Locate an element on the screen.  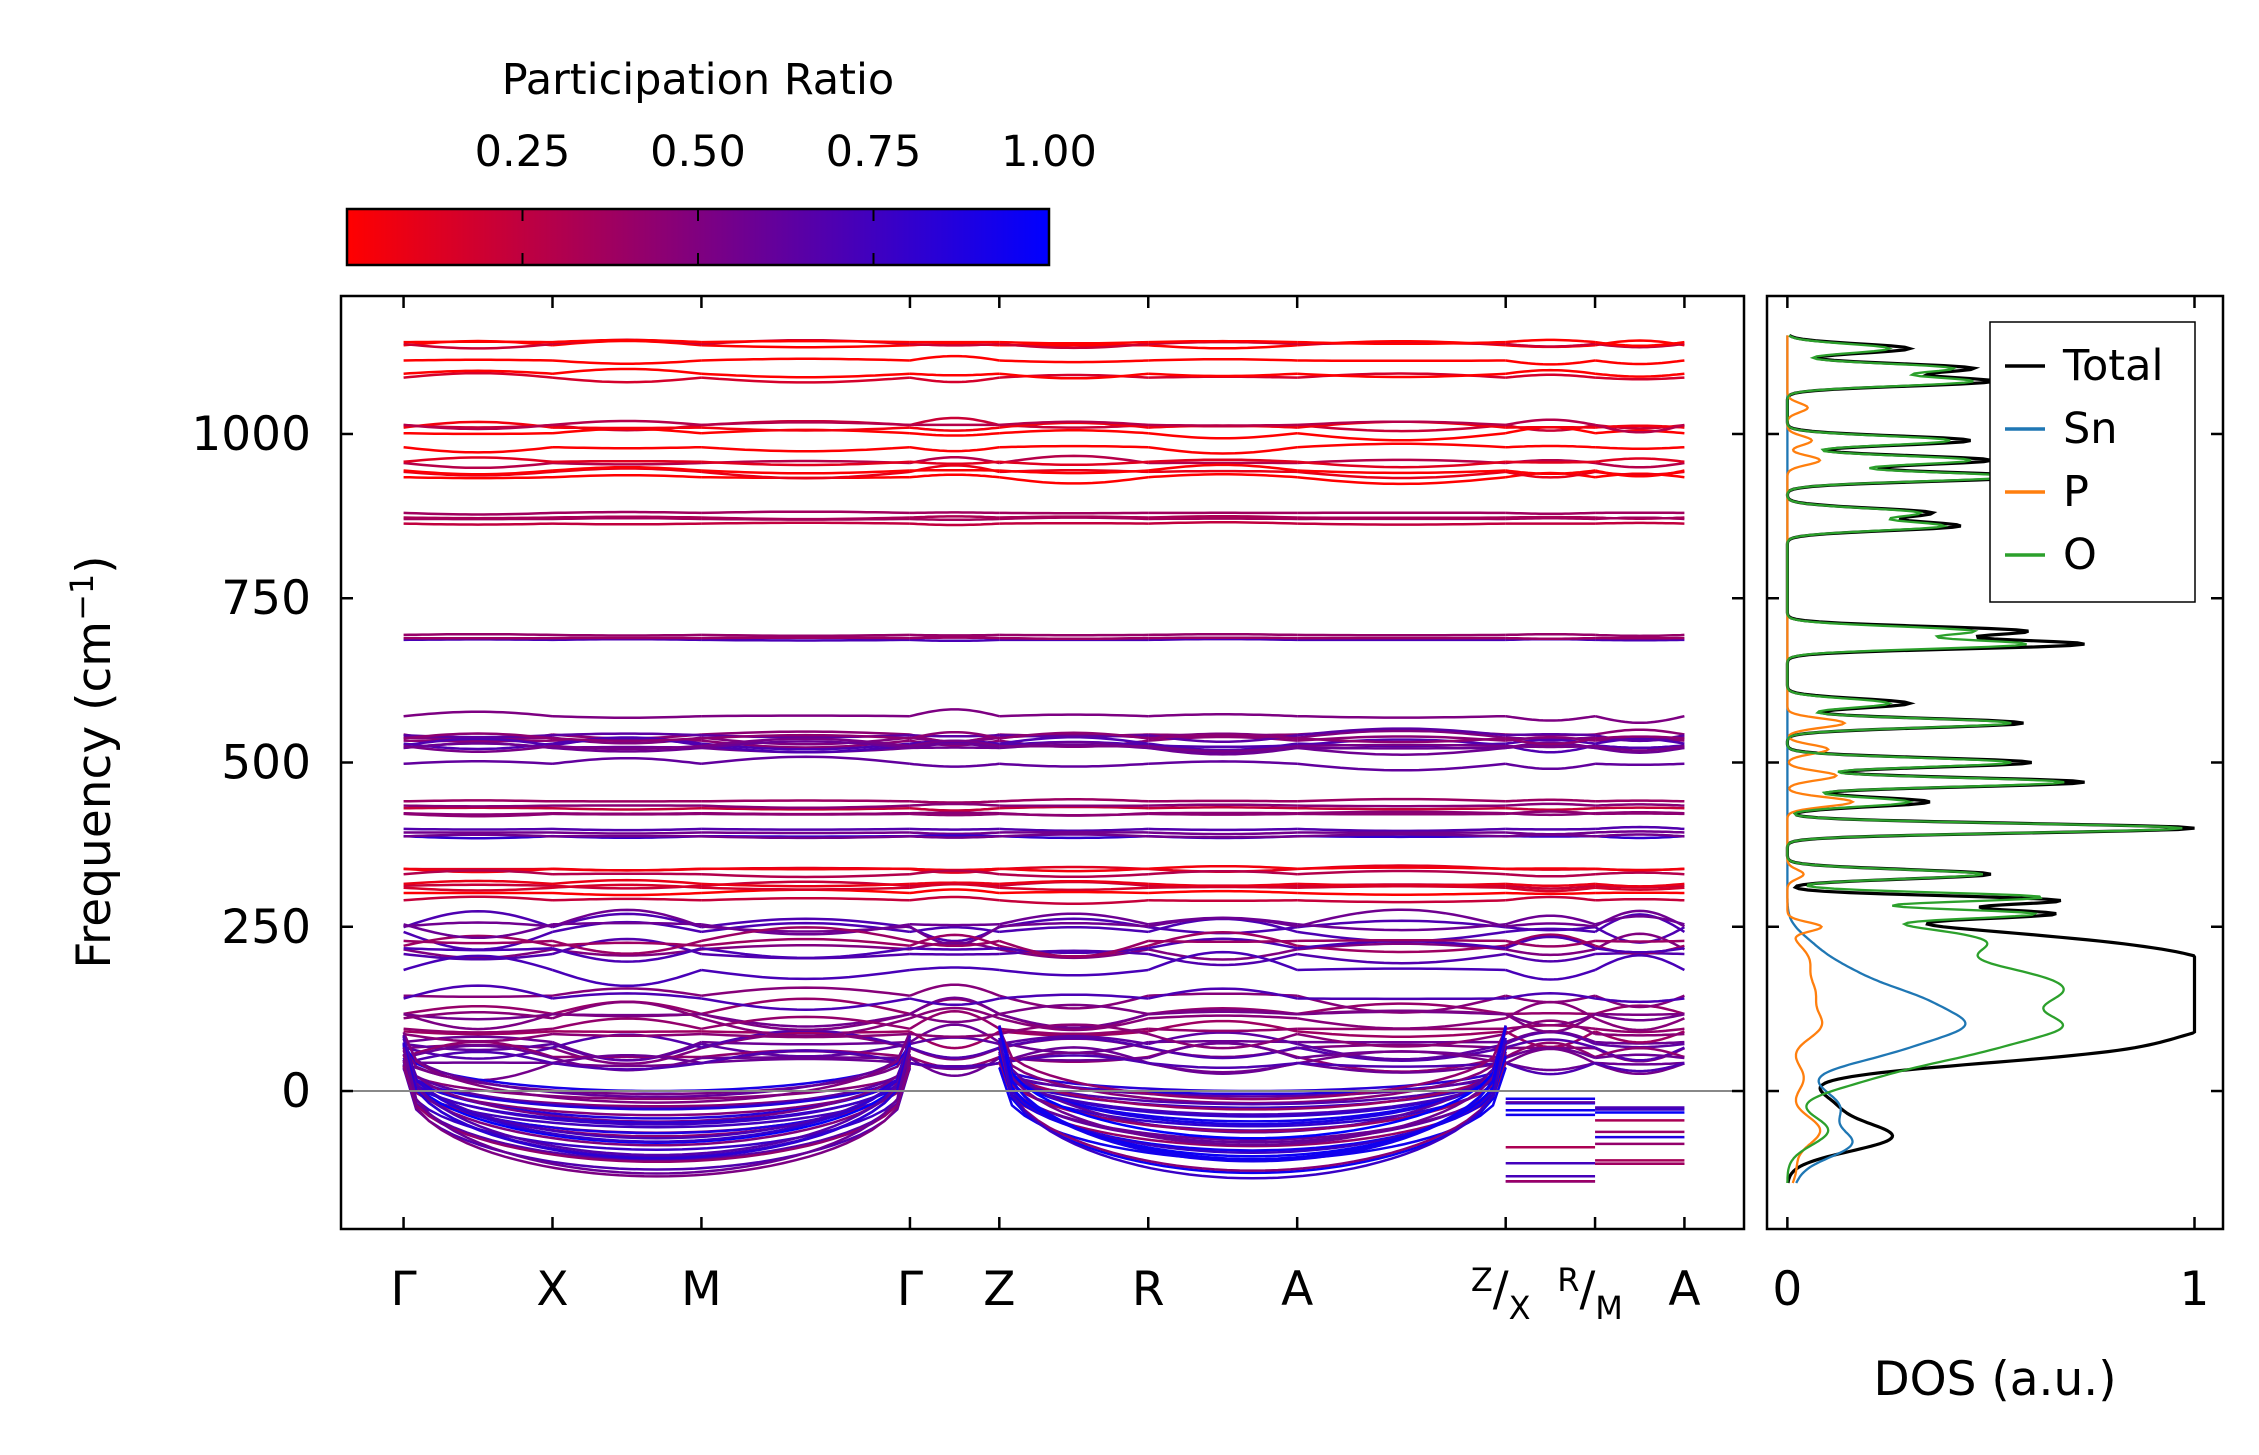
colorbar-tick-label: 0.25 is located at coordinates (523, 152).